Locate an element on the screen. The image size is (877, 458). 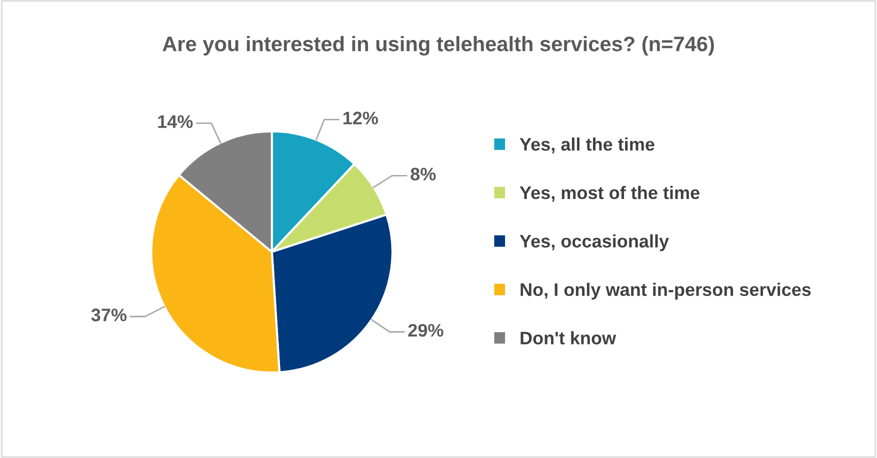
data-label: 14% is located at coordinates (175, 121).